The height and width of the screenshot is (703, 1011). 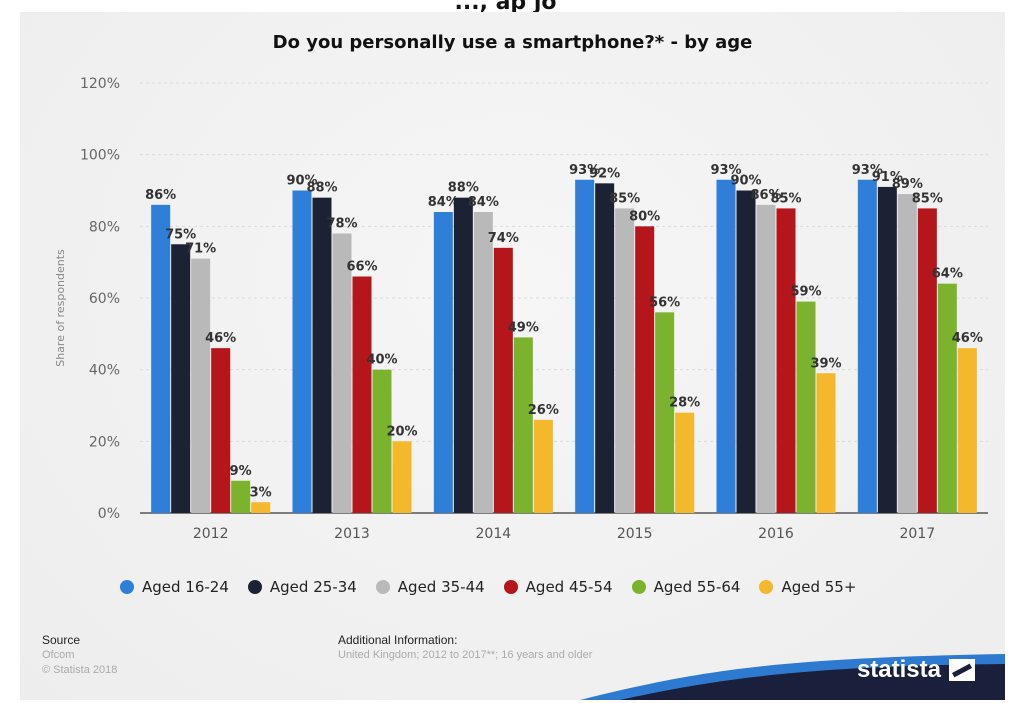 I want to click on legend-item: Aged 25-34, so click(x=302, y=587).